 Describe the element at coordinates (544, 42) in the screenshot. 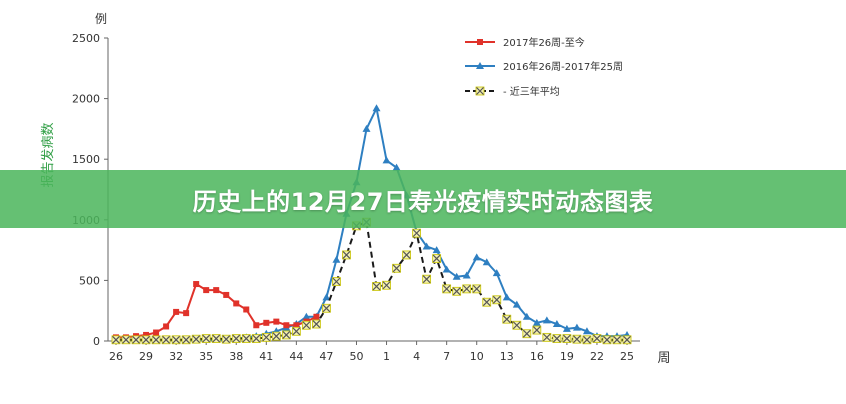

I see `legend-label: 2017年26周-至今` at that location.